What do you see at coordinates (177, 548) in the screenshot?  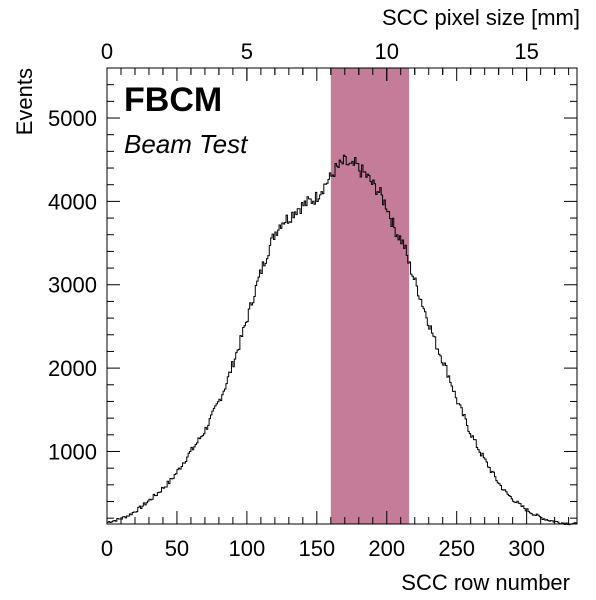 I see `x-tick-label: 50` at bounding box center [177, 548].